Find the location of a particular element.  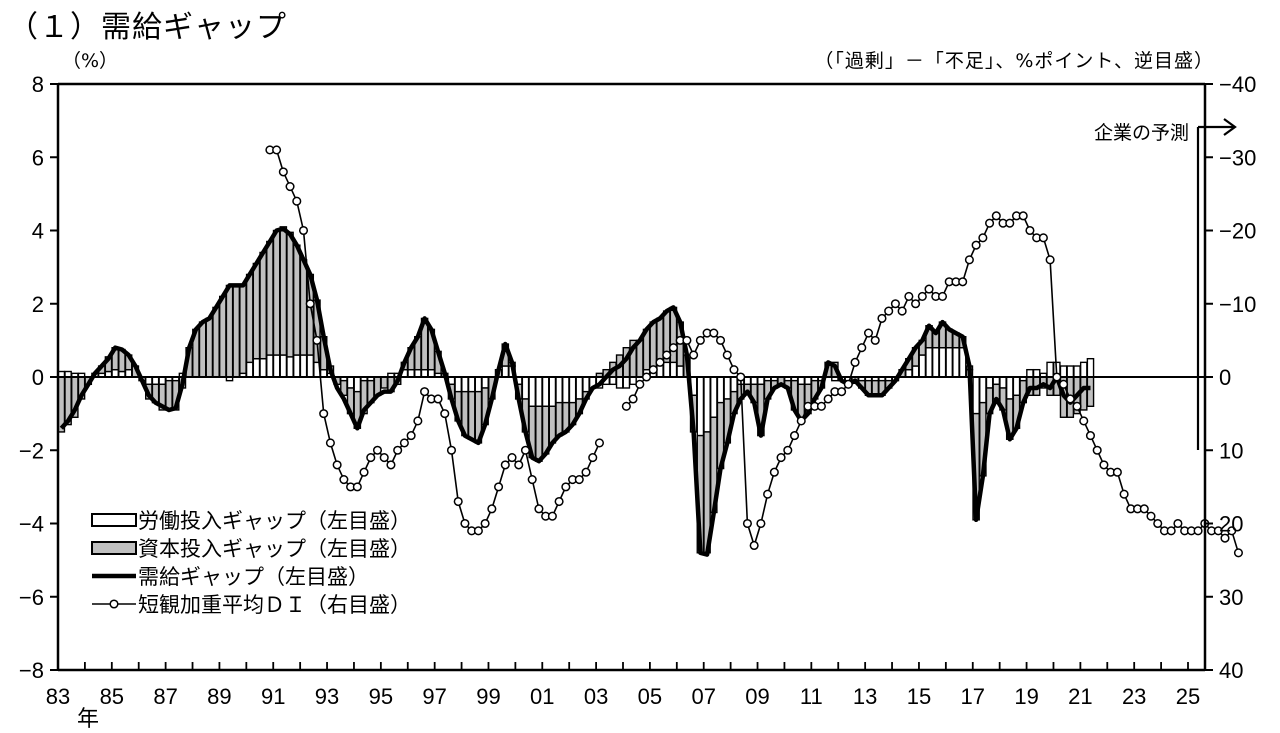

x-tick-label: 09 is located at coordinates (757, 696).